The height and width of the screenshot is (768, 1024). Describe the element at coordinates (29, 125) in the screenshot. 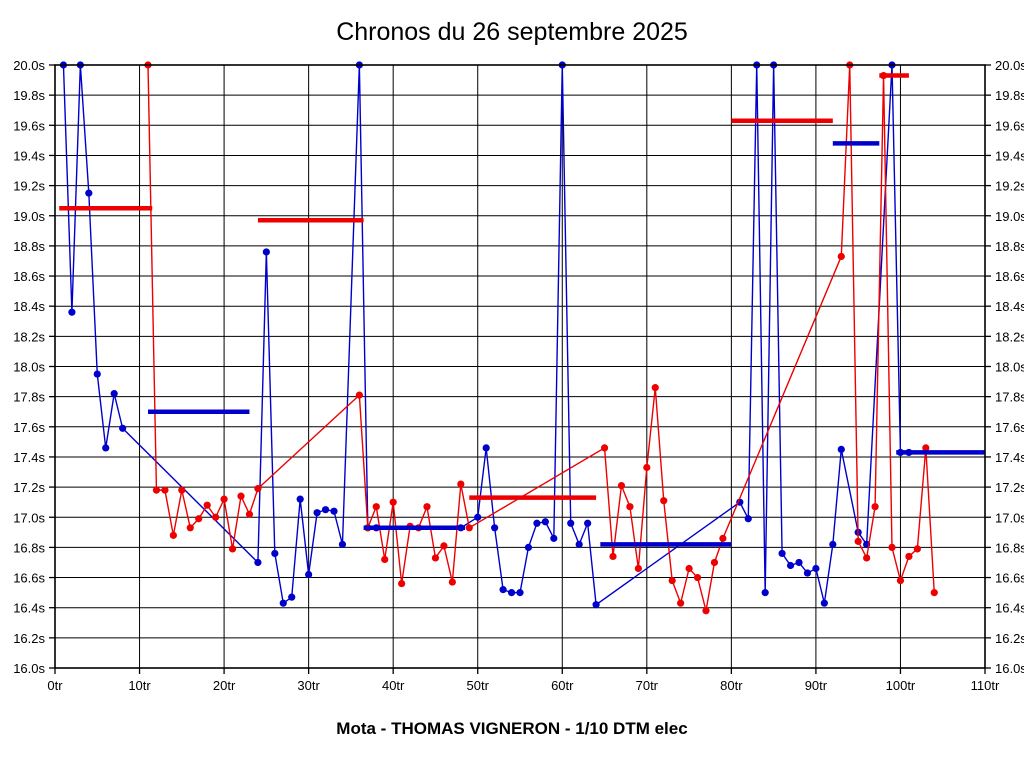

I see `y-tick-label-left: 19.6s` at that location.